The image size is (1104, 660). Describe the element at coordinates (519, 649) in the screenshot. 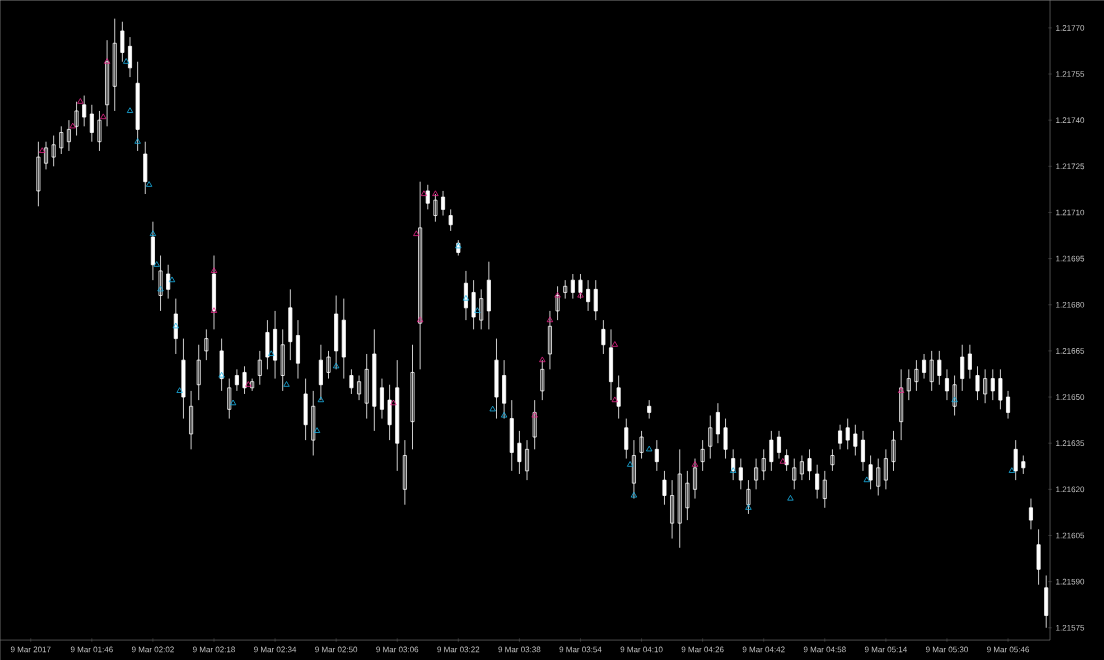

I see `x-tick-label: 9 Mar 03:38` at that location.